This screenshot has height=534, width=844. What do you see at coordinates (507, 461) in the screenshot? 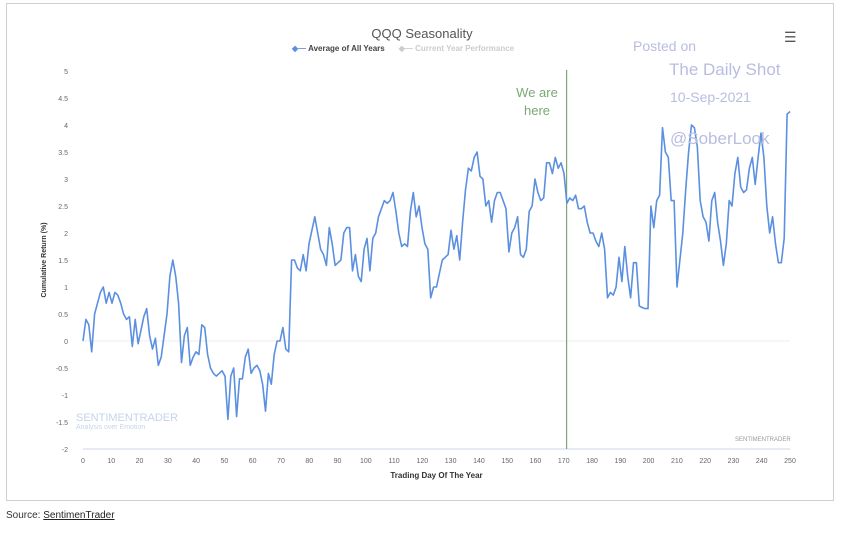
I see `x-tick-label: 150` at bounding box center [507, 461].